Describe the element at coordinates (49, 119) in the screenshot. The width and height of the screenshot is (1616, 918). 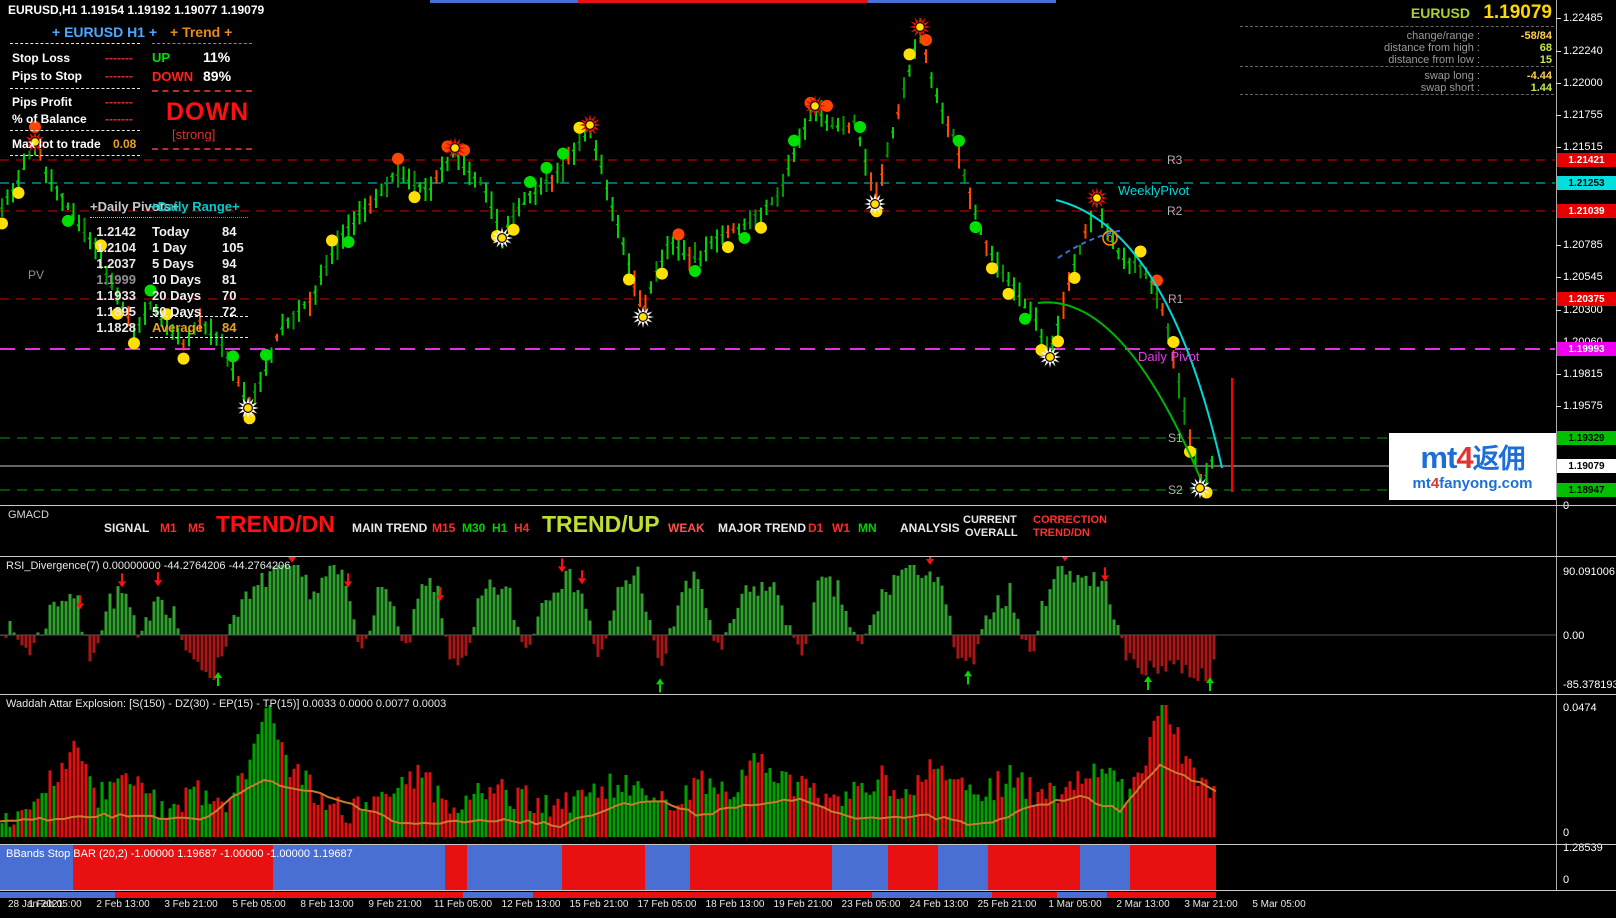
I see `pct-balance-label: % of Balance` at that location.